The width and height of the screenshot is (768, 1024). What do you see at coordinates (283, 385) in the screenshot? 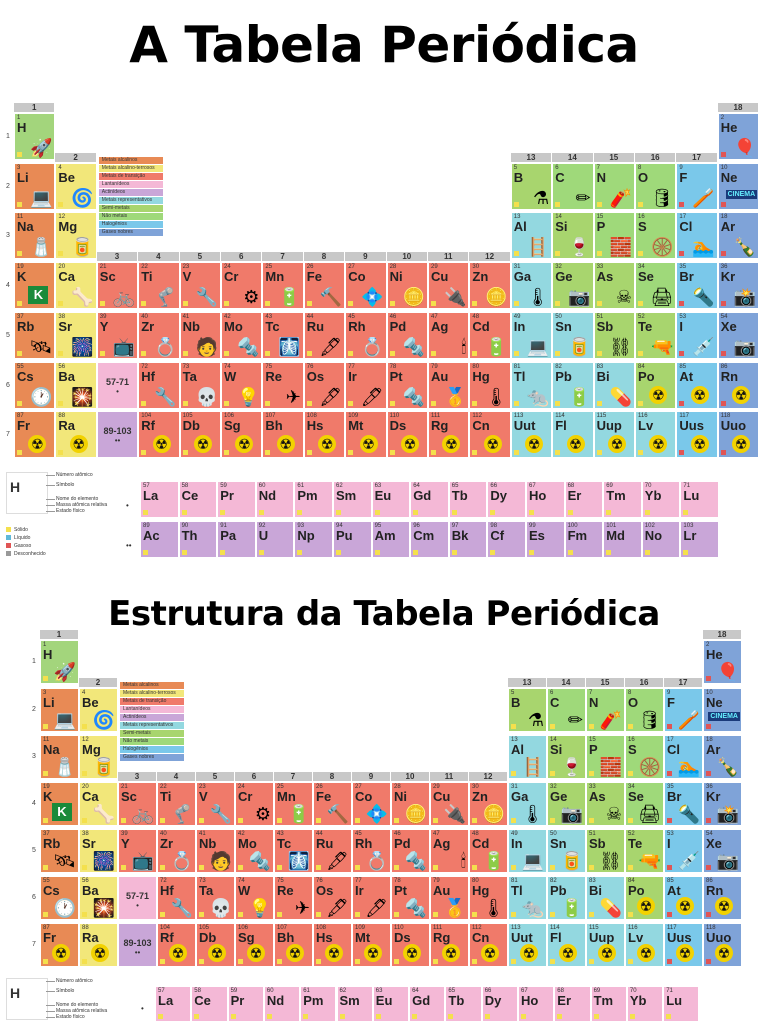
I see `element-re: 75 Re ✈` at bounding box center [283, 385].